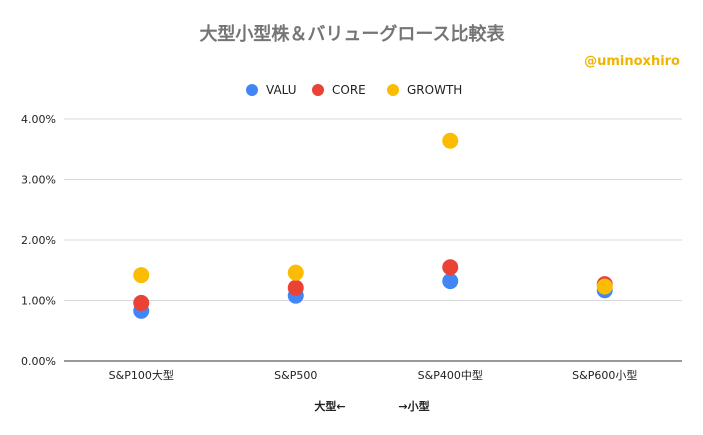  I want to click on chart-title: 大型小型株＆バリューグロース比較表, so click(352, 34).